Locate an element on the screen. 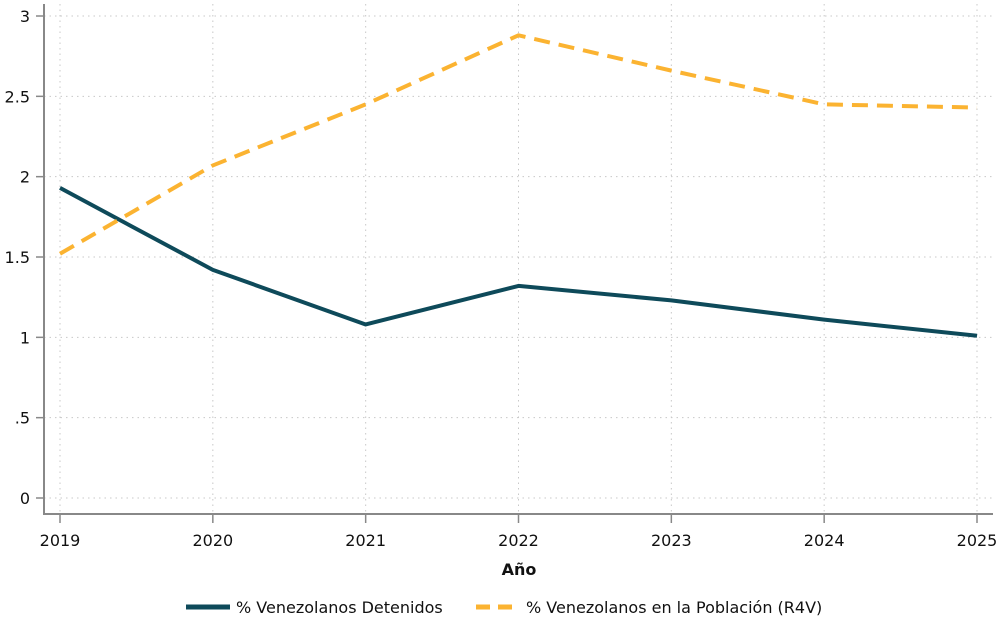  y-tick-label: .5 is located at coordinates (22, 418).